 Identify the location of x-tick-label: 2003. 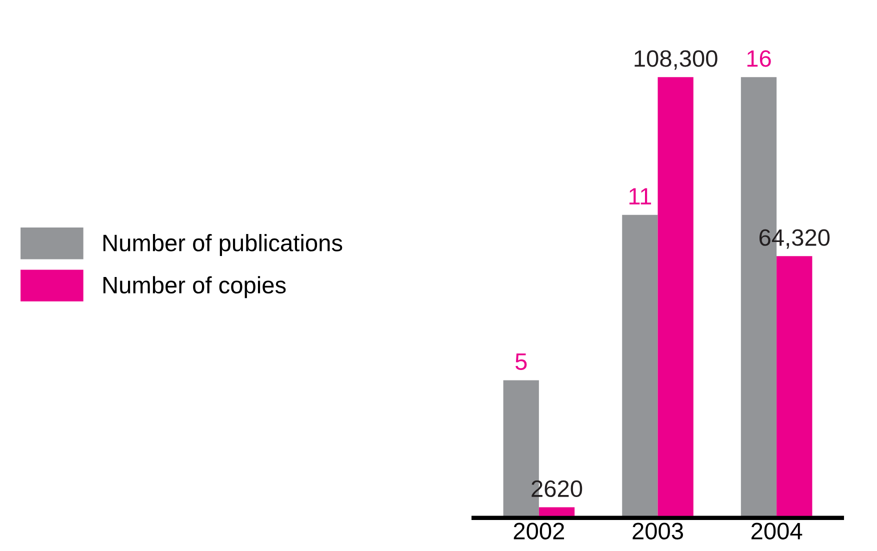
(657, 531).